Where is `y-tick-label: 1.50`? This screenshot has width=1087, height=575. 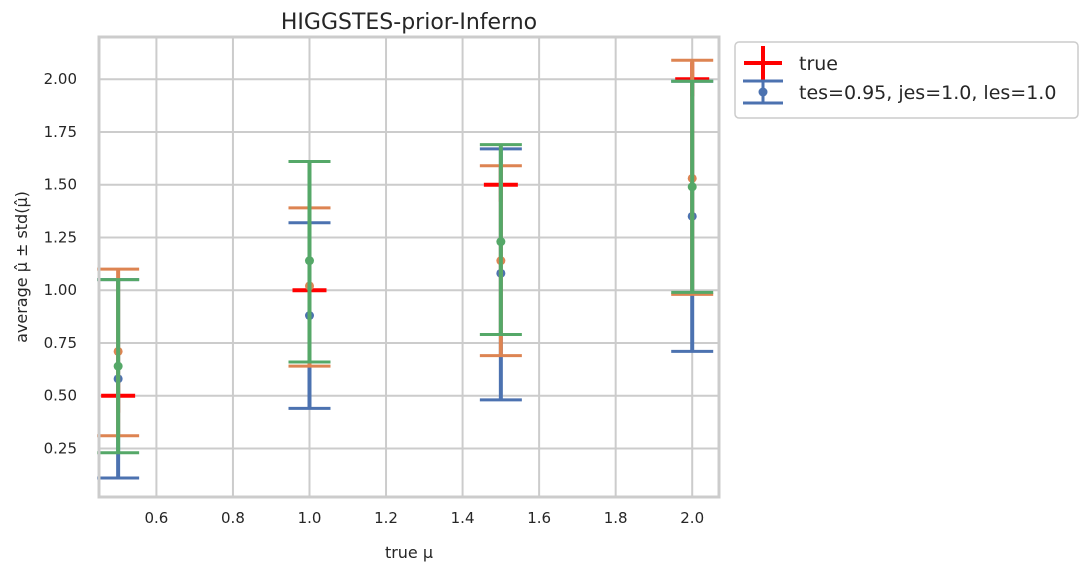 y-tick-label: 1.50 is located at coordinates (60, 185).